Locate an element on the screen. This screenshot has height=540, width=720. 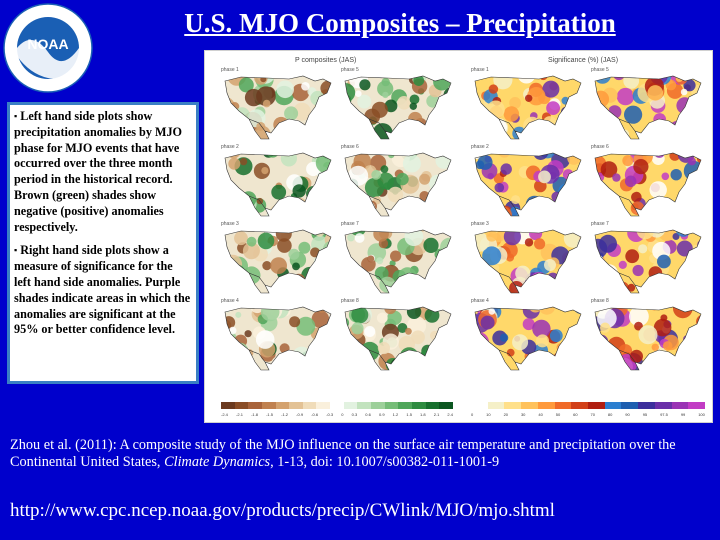
precip-map-2: phase 5 is located at coordinates (398, 104).